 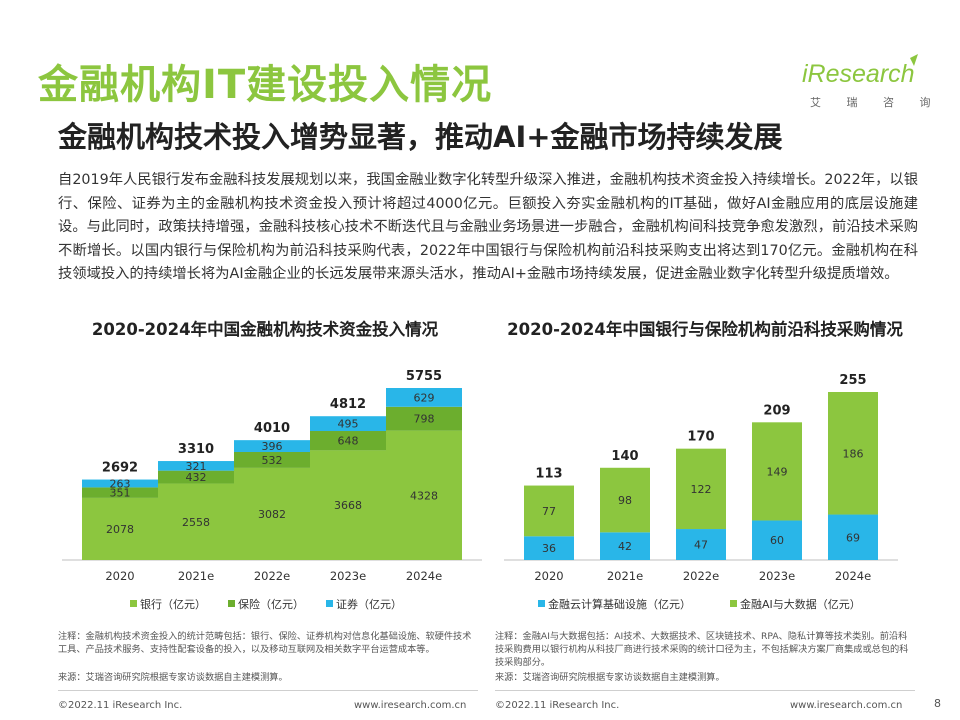 What do you see at coordinates (173, 677) in the screenshot?
I see `chart1-source: 来源：艾瑞咨询研究院根据专家访谈数据自主建模测算。` at bounding box center [173, 677].